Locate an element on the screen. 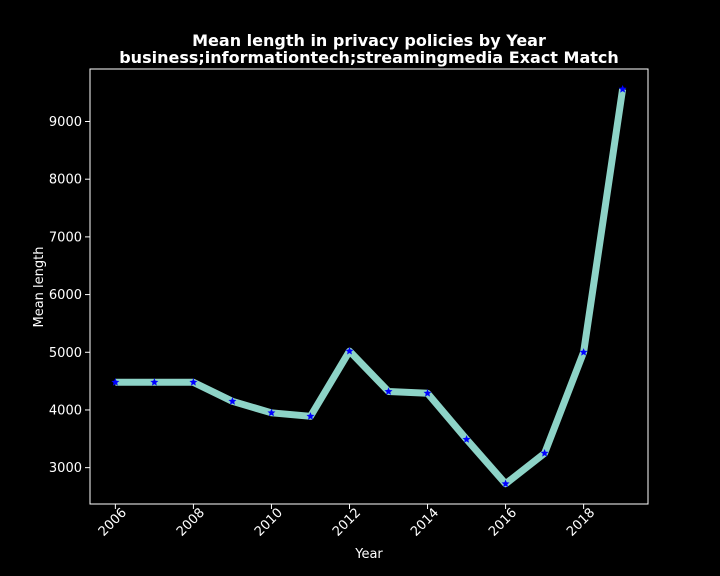 The width and height of the screenshot is (720, 576). y-tick-label: 6000 is located at coordinates (65, 295).